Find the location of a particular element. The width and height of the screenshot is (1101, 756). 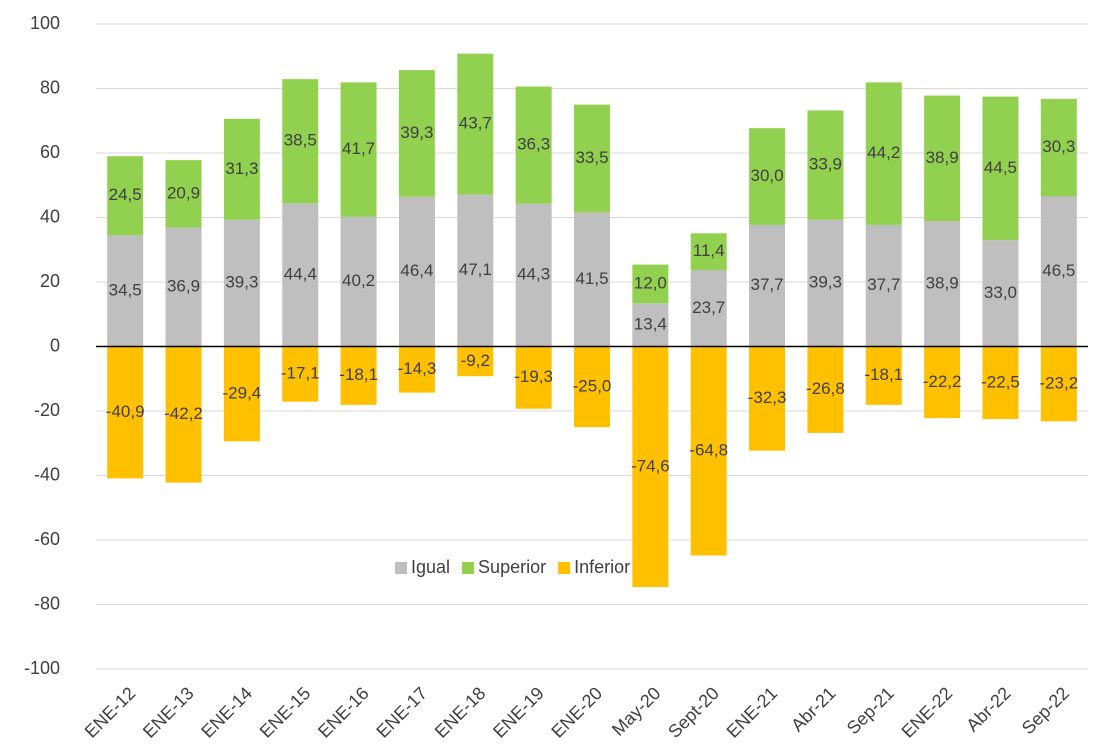

data-label: 24,5 is located at coordinates (125, 194).